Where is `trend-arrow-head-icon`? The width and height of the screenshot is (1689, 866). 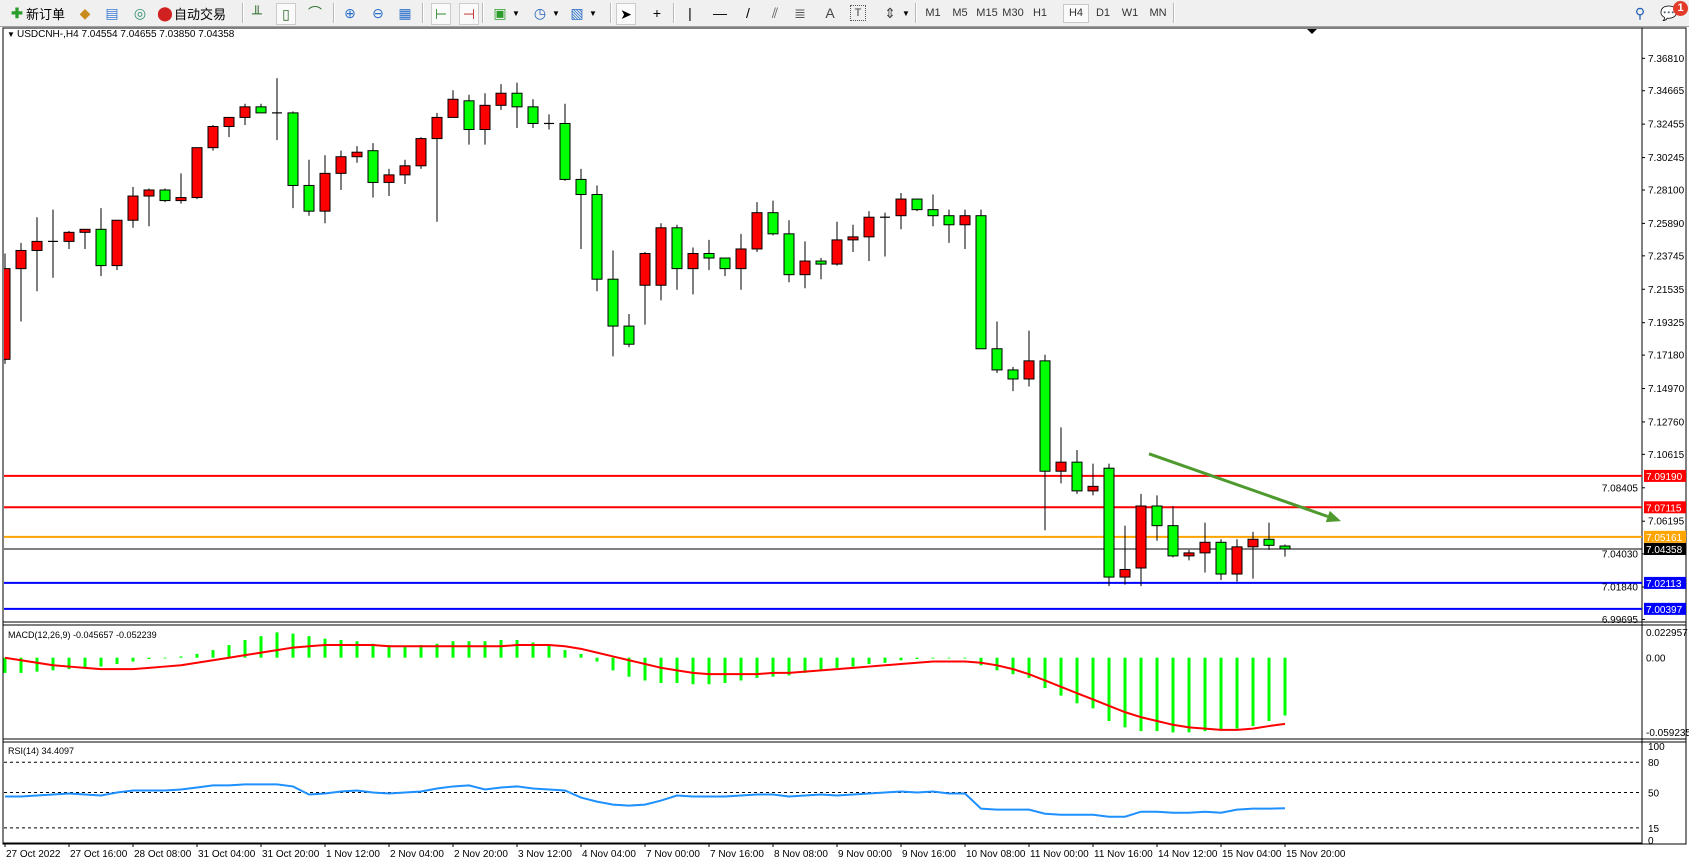 trend-arrow-head-icon is located at coordinates (1333, 516).